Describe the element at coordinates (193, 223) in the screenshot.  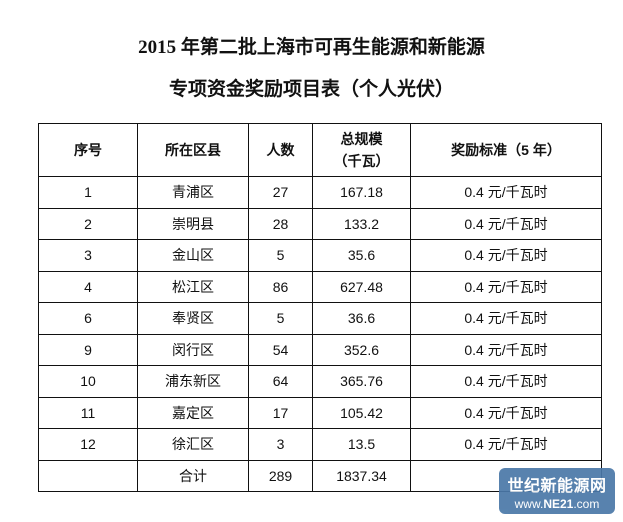
I see `cell-district: 崇明县` at that location.